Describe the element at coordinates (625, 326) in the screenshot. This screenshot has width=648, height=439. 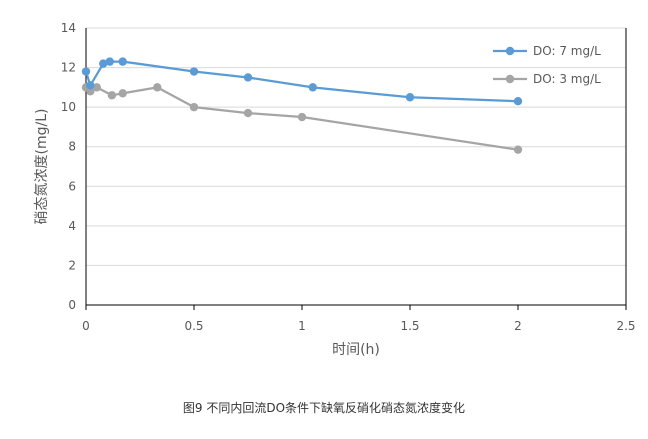
I see `x-tick-label: 2.5` at that location.